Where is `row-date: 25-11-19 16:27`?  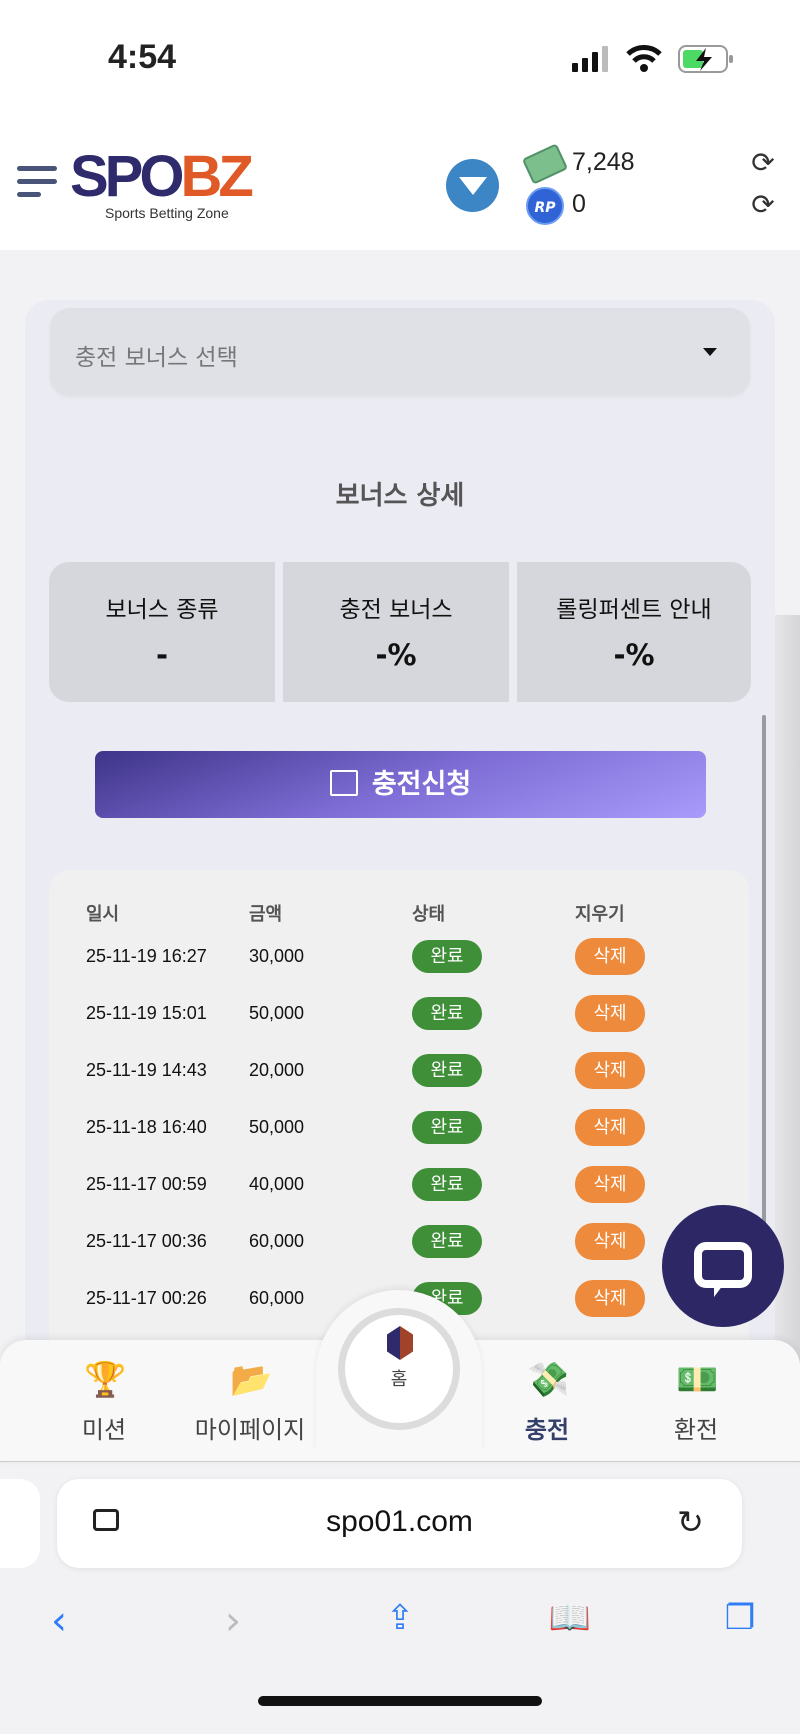
row-date: 25-11-19 16:27 is located at coordinates (146, 956).